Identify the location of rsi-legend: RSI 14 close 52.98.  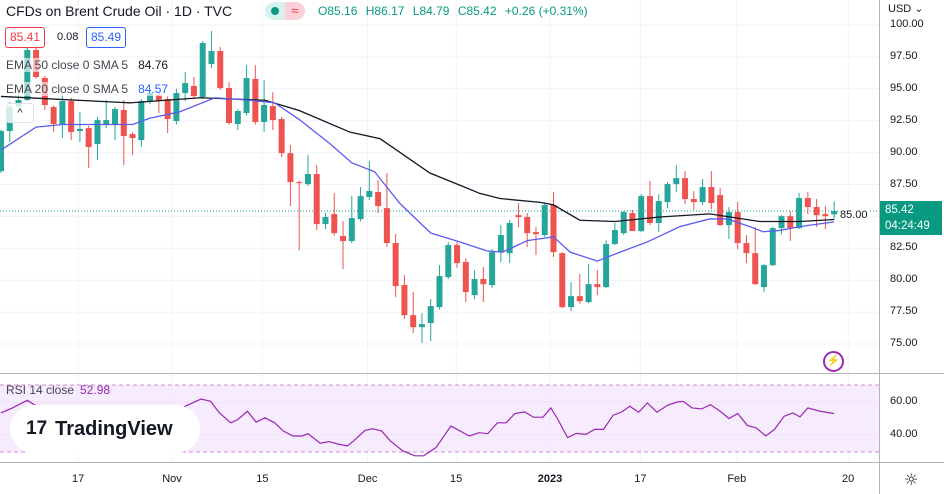
(58, 390).